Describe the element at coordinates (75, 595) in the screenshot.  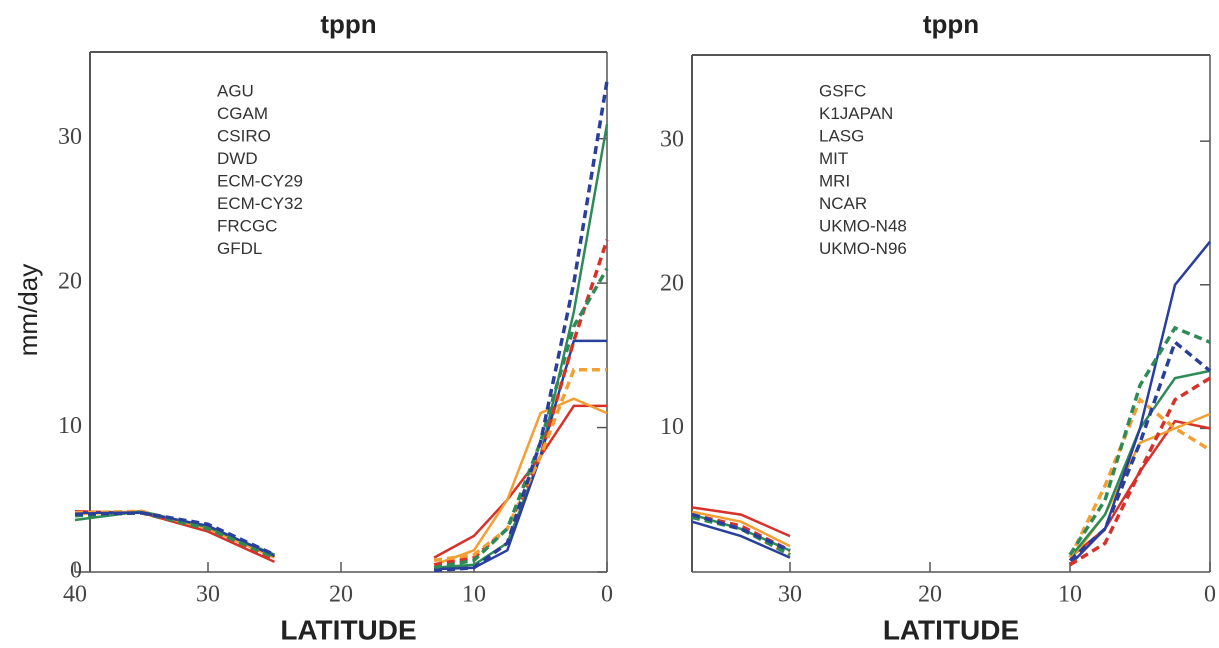
I see `x-tick-label: 40` at that location.